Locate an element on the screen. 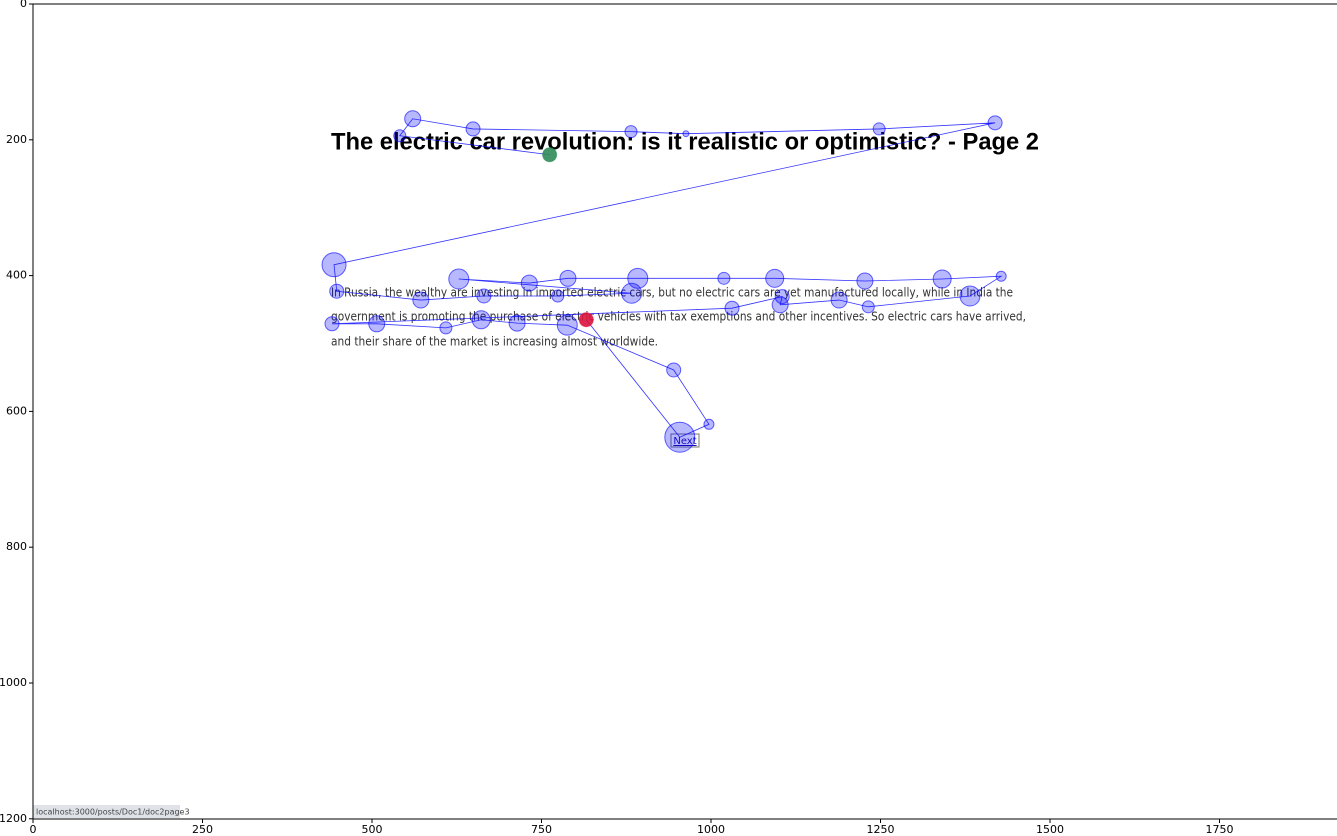  x-tick-label: 1750 is located at coordinates (1220, 829).